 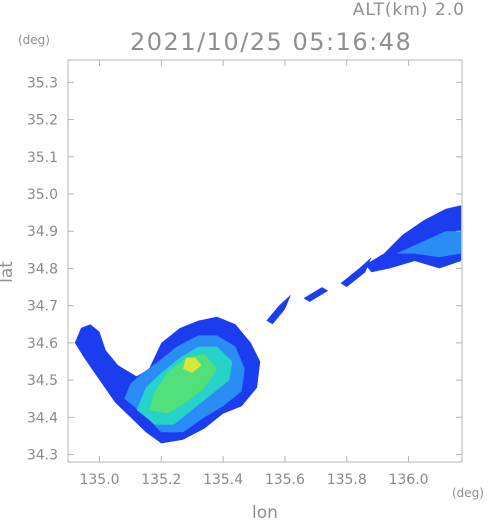 I want to click on y-tick-label: 35.1, so click(x=42, y=158).